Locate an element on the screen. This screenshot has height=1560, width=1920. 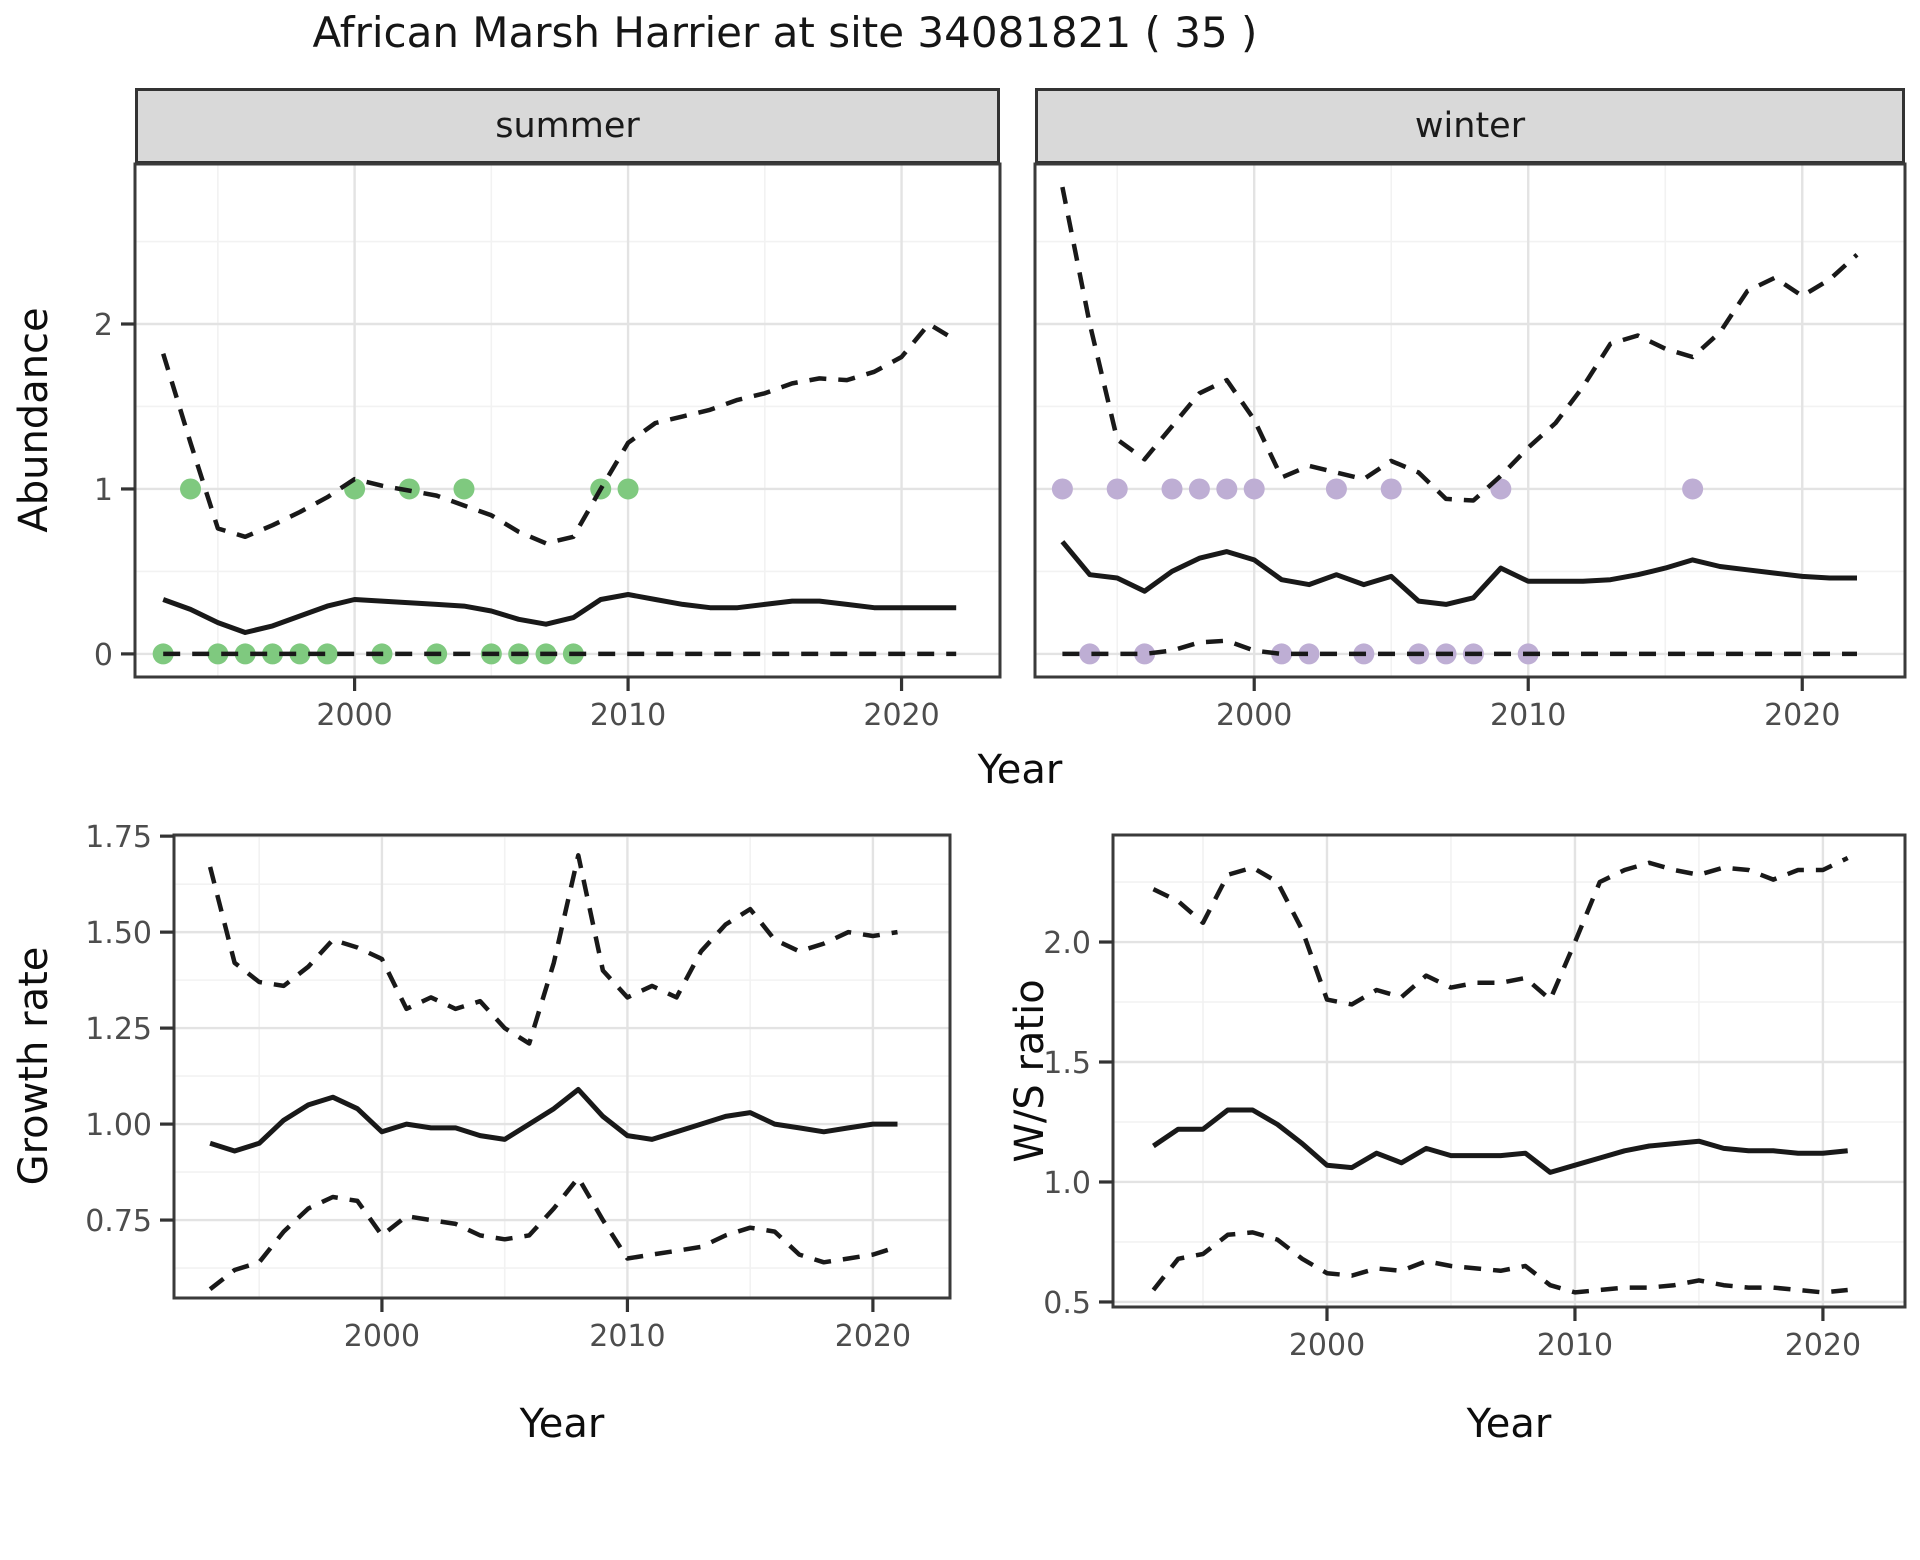
y-tick-label: 0 is located at coordinates (103, 655).